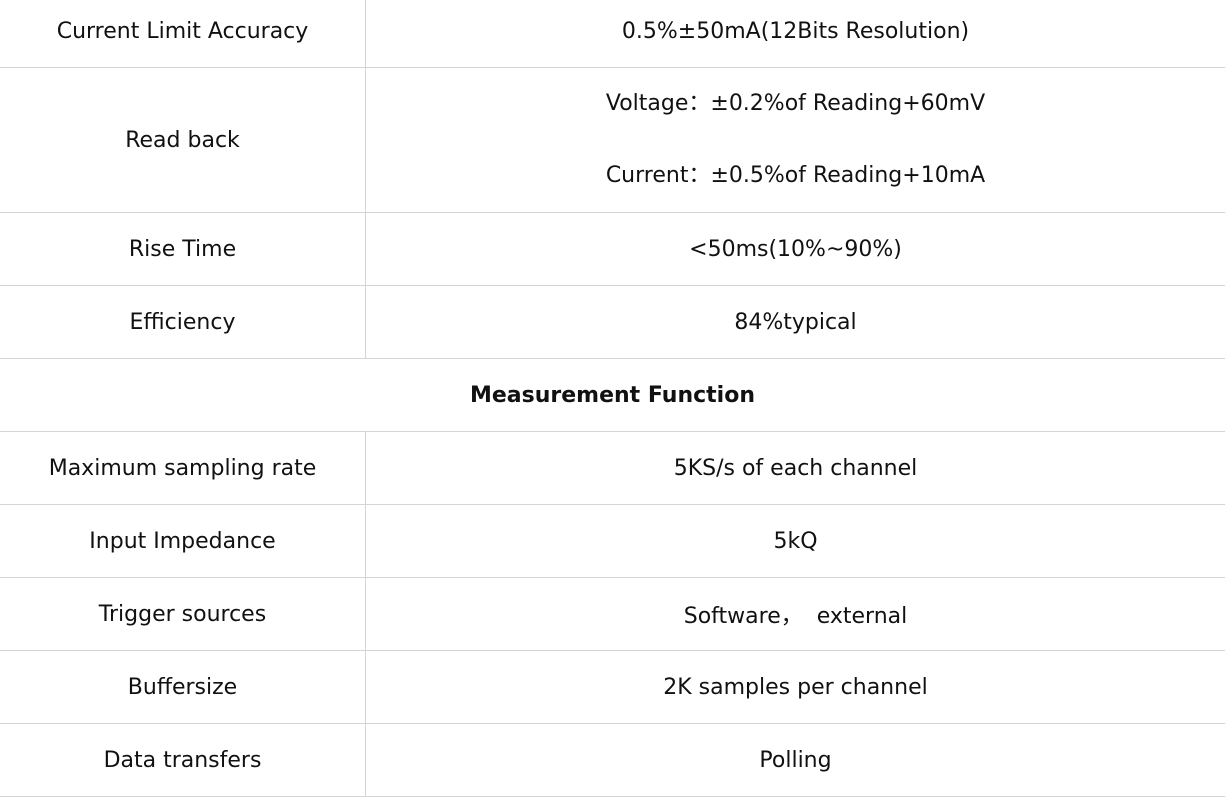  Describe the element at coordinates (183, 322) in the screenshot. I see `spec-label: Efficiency` at that location.